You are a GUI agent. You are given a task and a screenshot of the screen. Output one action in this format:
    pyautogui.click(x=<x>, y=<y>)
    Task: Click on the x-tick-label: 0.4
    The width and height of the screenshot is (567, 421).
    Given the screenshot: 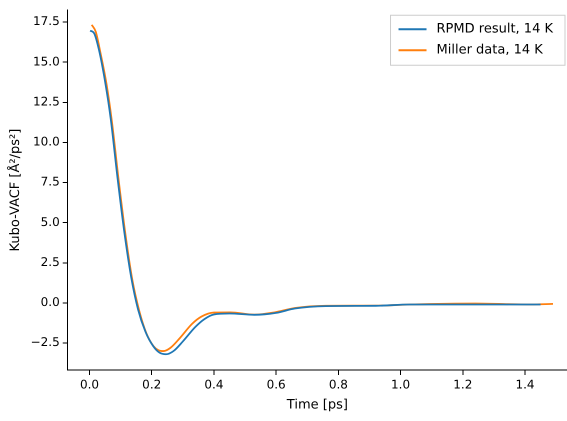 What is the action you would take?
    pyautogui.click(x=214, y=384)
    